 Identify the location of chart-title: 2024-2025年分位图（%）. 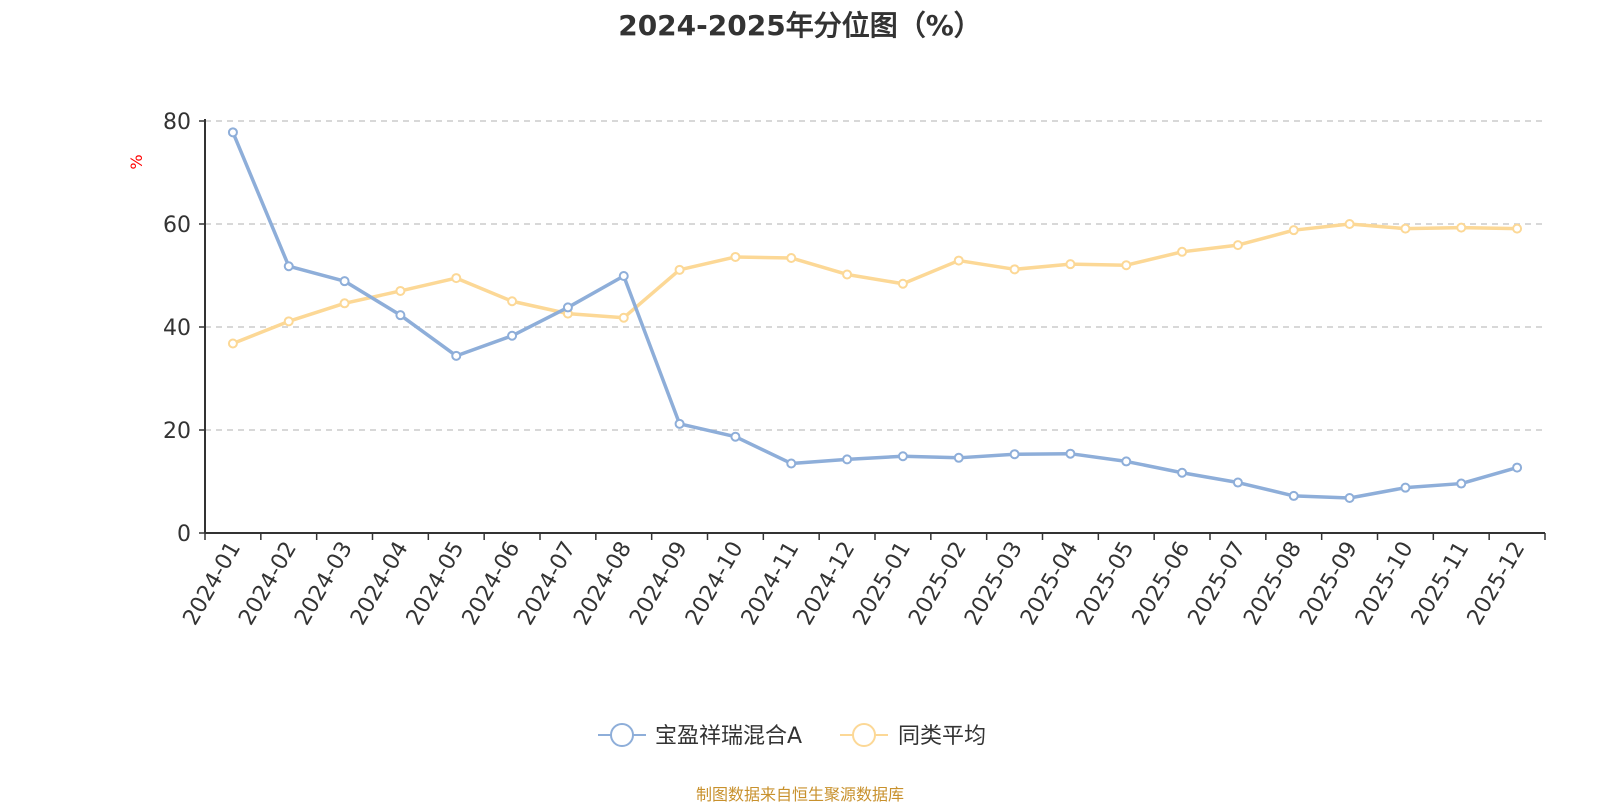
(800, 25).